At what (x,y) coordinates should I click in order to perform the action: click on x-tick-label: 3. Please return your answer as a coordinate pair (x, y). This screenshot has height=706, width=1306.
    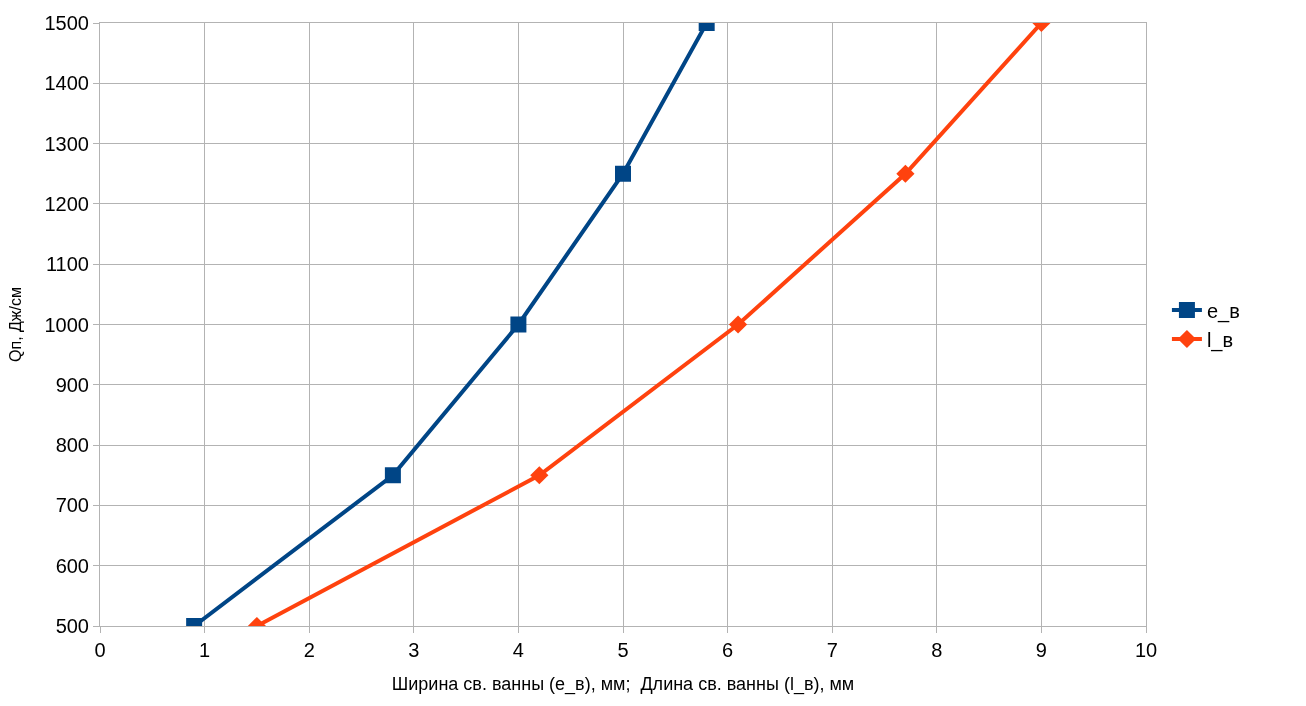
    Looking at the image, I should click on (414, 650).